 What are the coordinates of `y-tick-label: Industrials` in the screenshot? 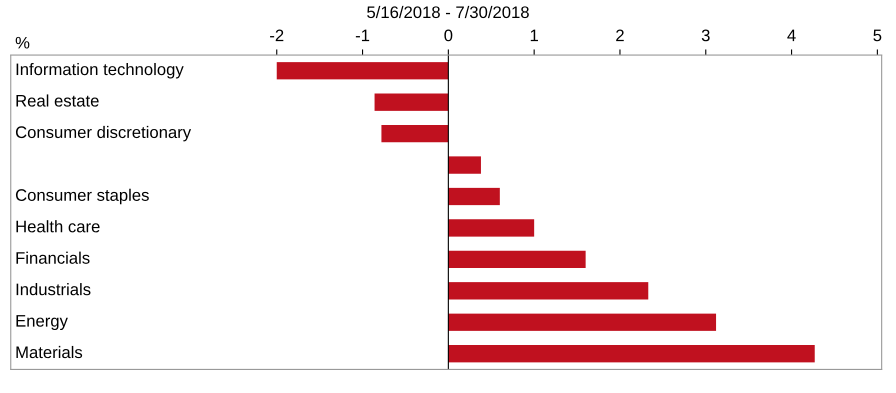 It's located at (53, 289).